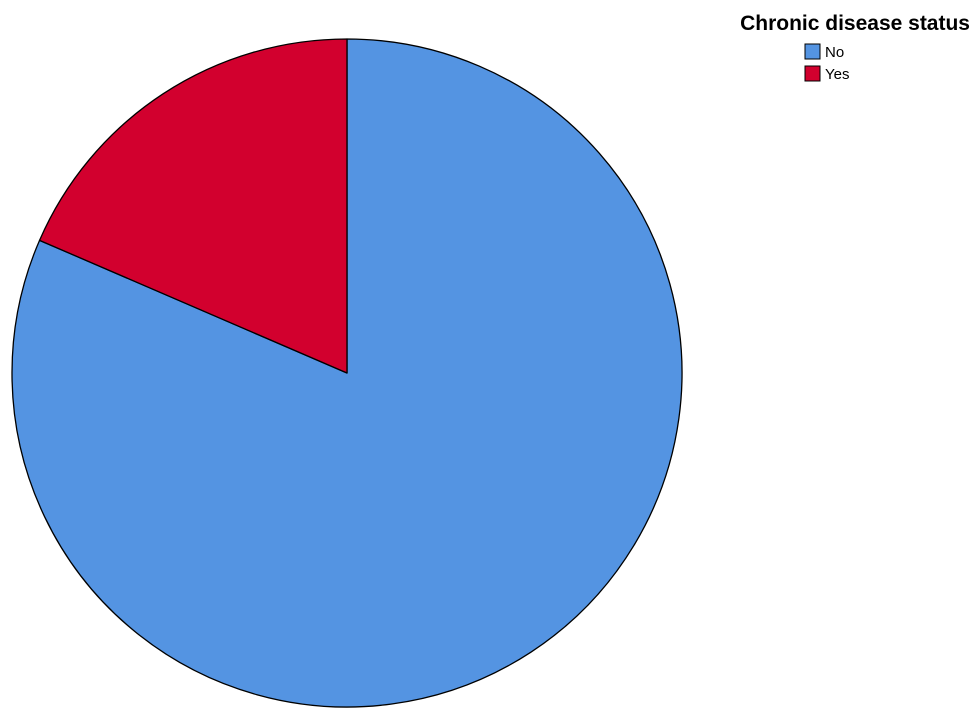  I want to click on legend-title: Chronic disease status, so click(855, 23).